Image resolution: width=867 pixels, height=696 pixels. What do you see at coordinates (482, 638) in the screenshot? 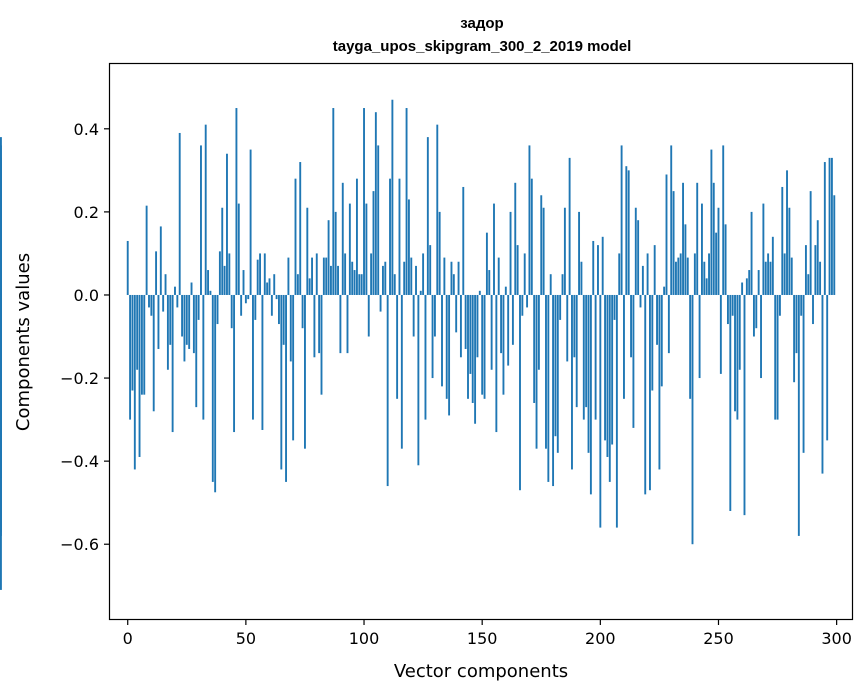
I see `x-tick-label: 150` at bounding box center [482, 638].